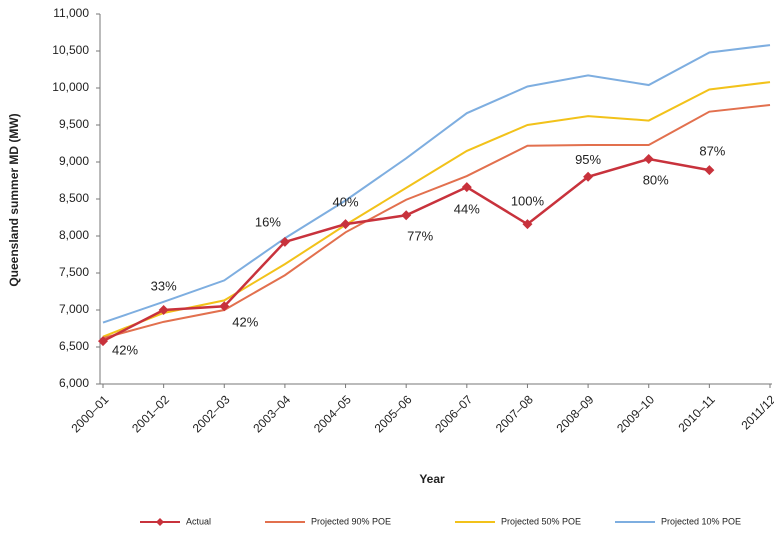  I want to click on x-tick-label: 2000–01, so click(89, 413).